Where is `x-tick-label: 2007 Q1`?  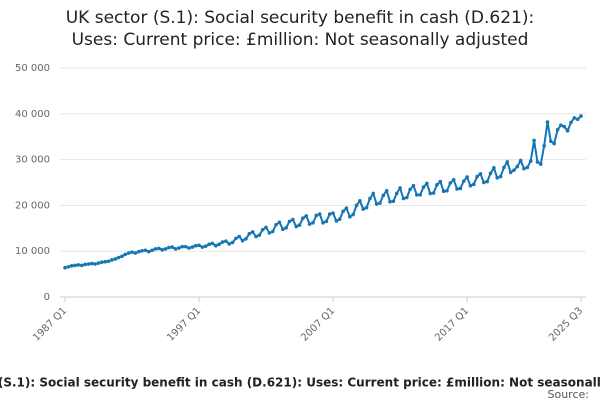 x-tick-label: 2007 Q1 is located at coordinates (318, 324).